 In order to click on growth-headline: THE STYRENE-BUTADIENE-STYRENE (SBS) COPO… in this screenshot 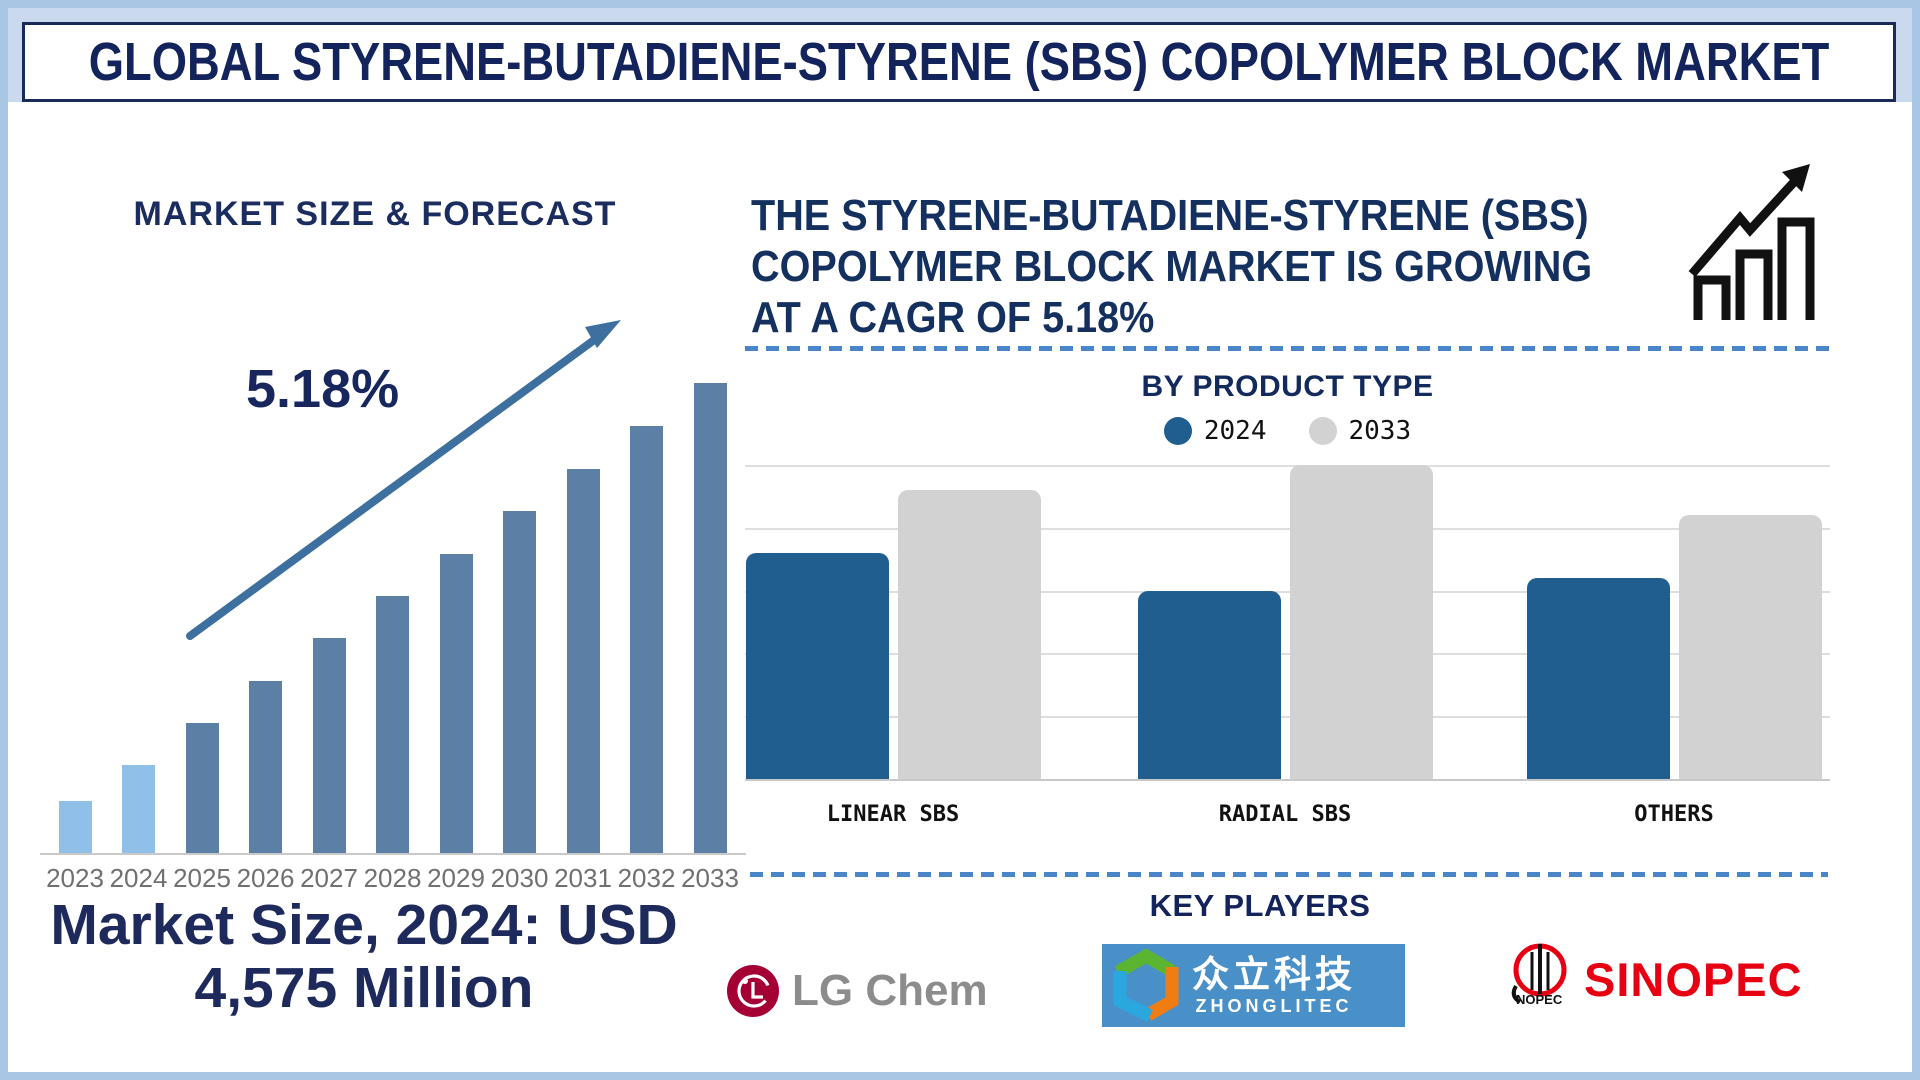, I will do `click(1171, 266)`.